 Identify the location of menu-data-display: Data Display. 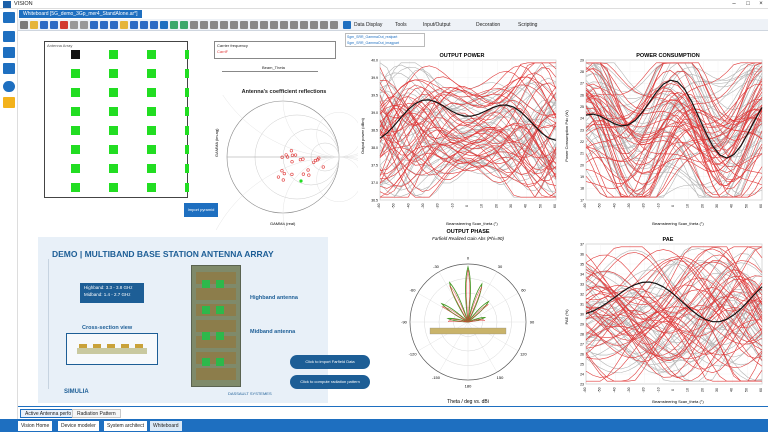
(368, 25).